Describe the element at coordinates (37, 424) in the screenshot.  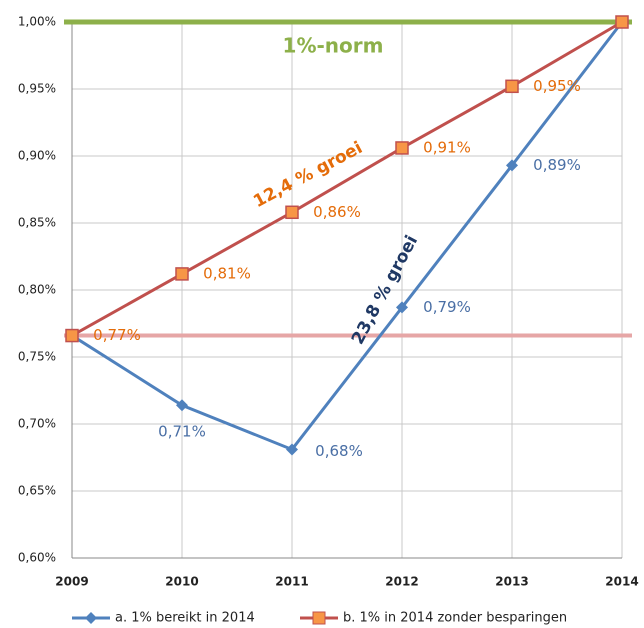
I see `y-tick-label: 0,70%` at that location.